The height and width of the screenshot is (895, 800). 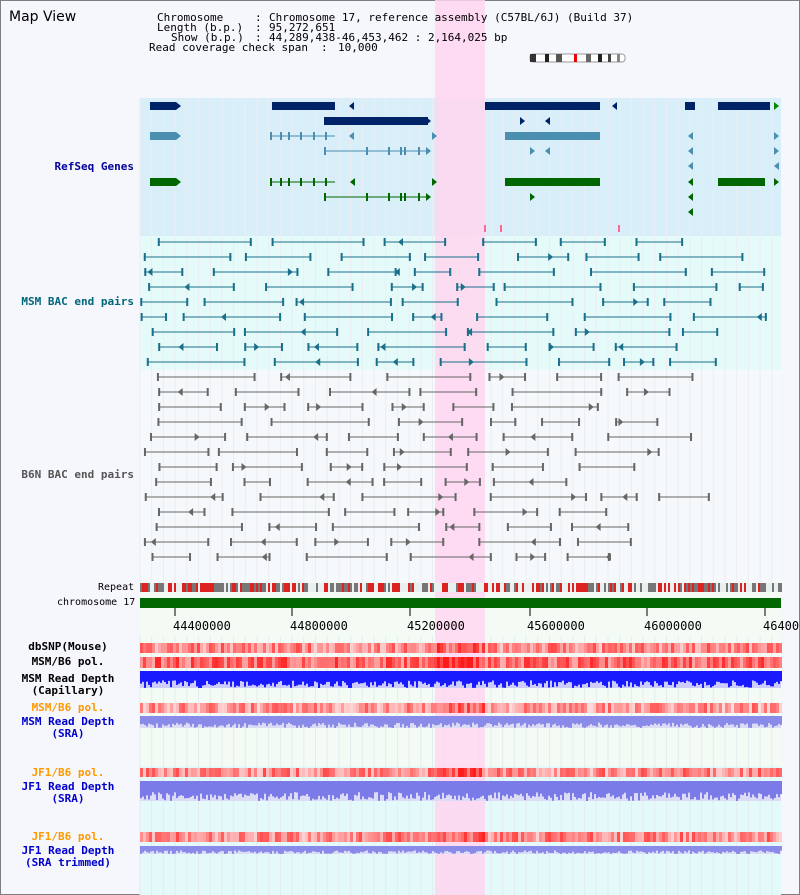 I want to click on data-track-label-dbsnp: dbSNP(Mouse), so click(x=68, y=647).